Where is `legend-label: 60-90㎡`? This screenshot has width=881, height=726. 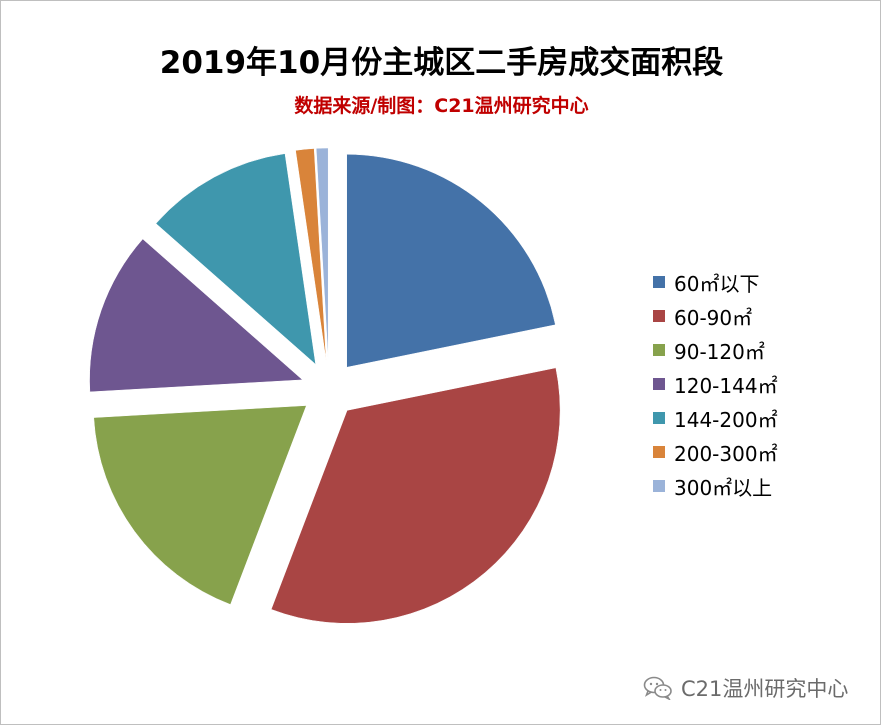 legend-label: 60-90㎡ is located at coordinates (713, 317).